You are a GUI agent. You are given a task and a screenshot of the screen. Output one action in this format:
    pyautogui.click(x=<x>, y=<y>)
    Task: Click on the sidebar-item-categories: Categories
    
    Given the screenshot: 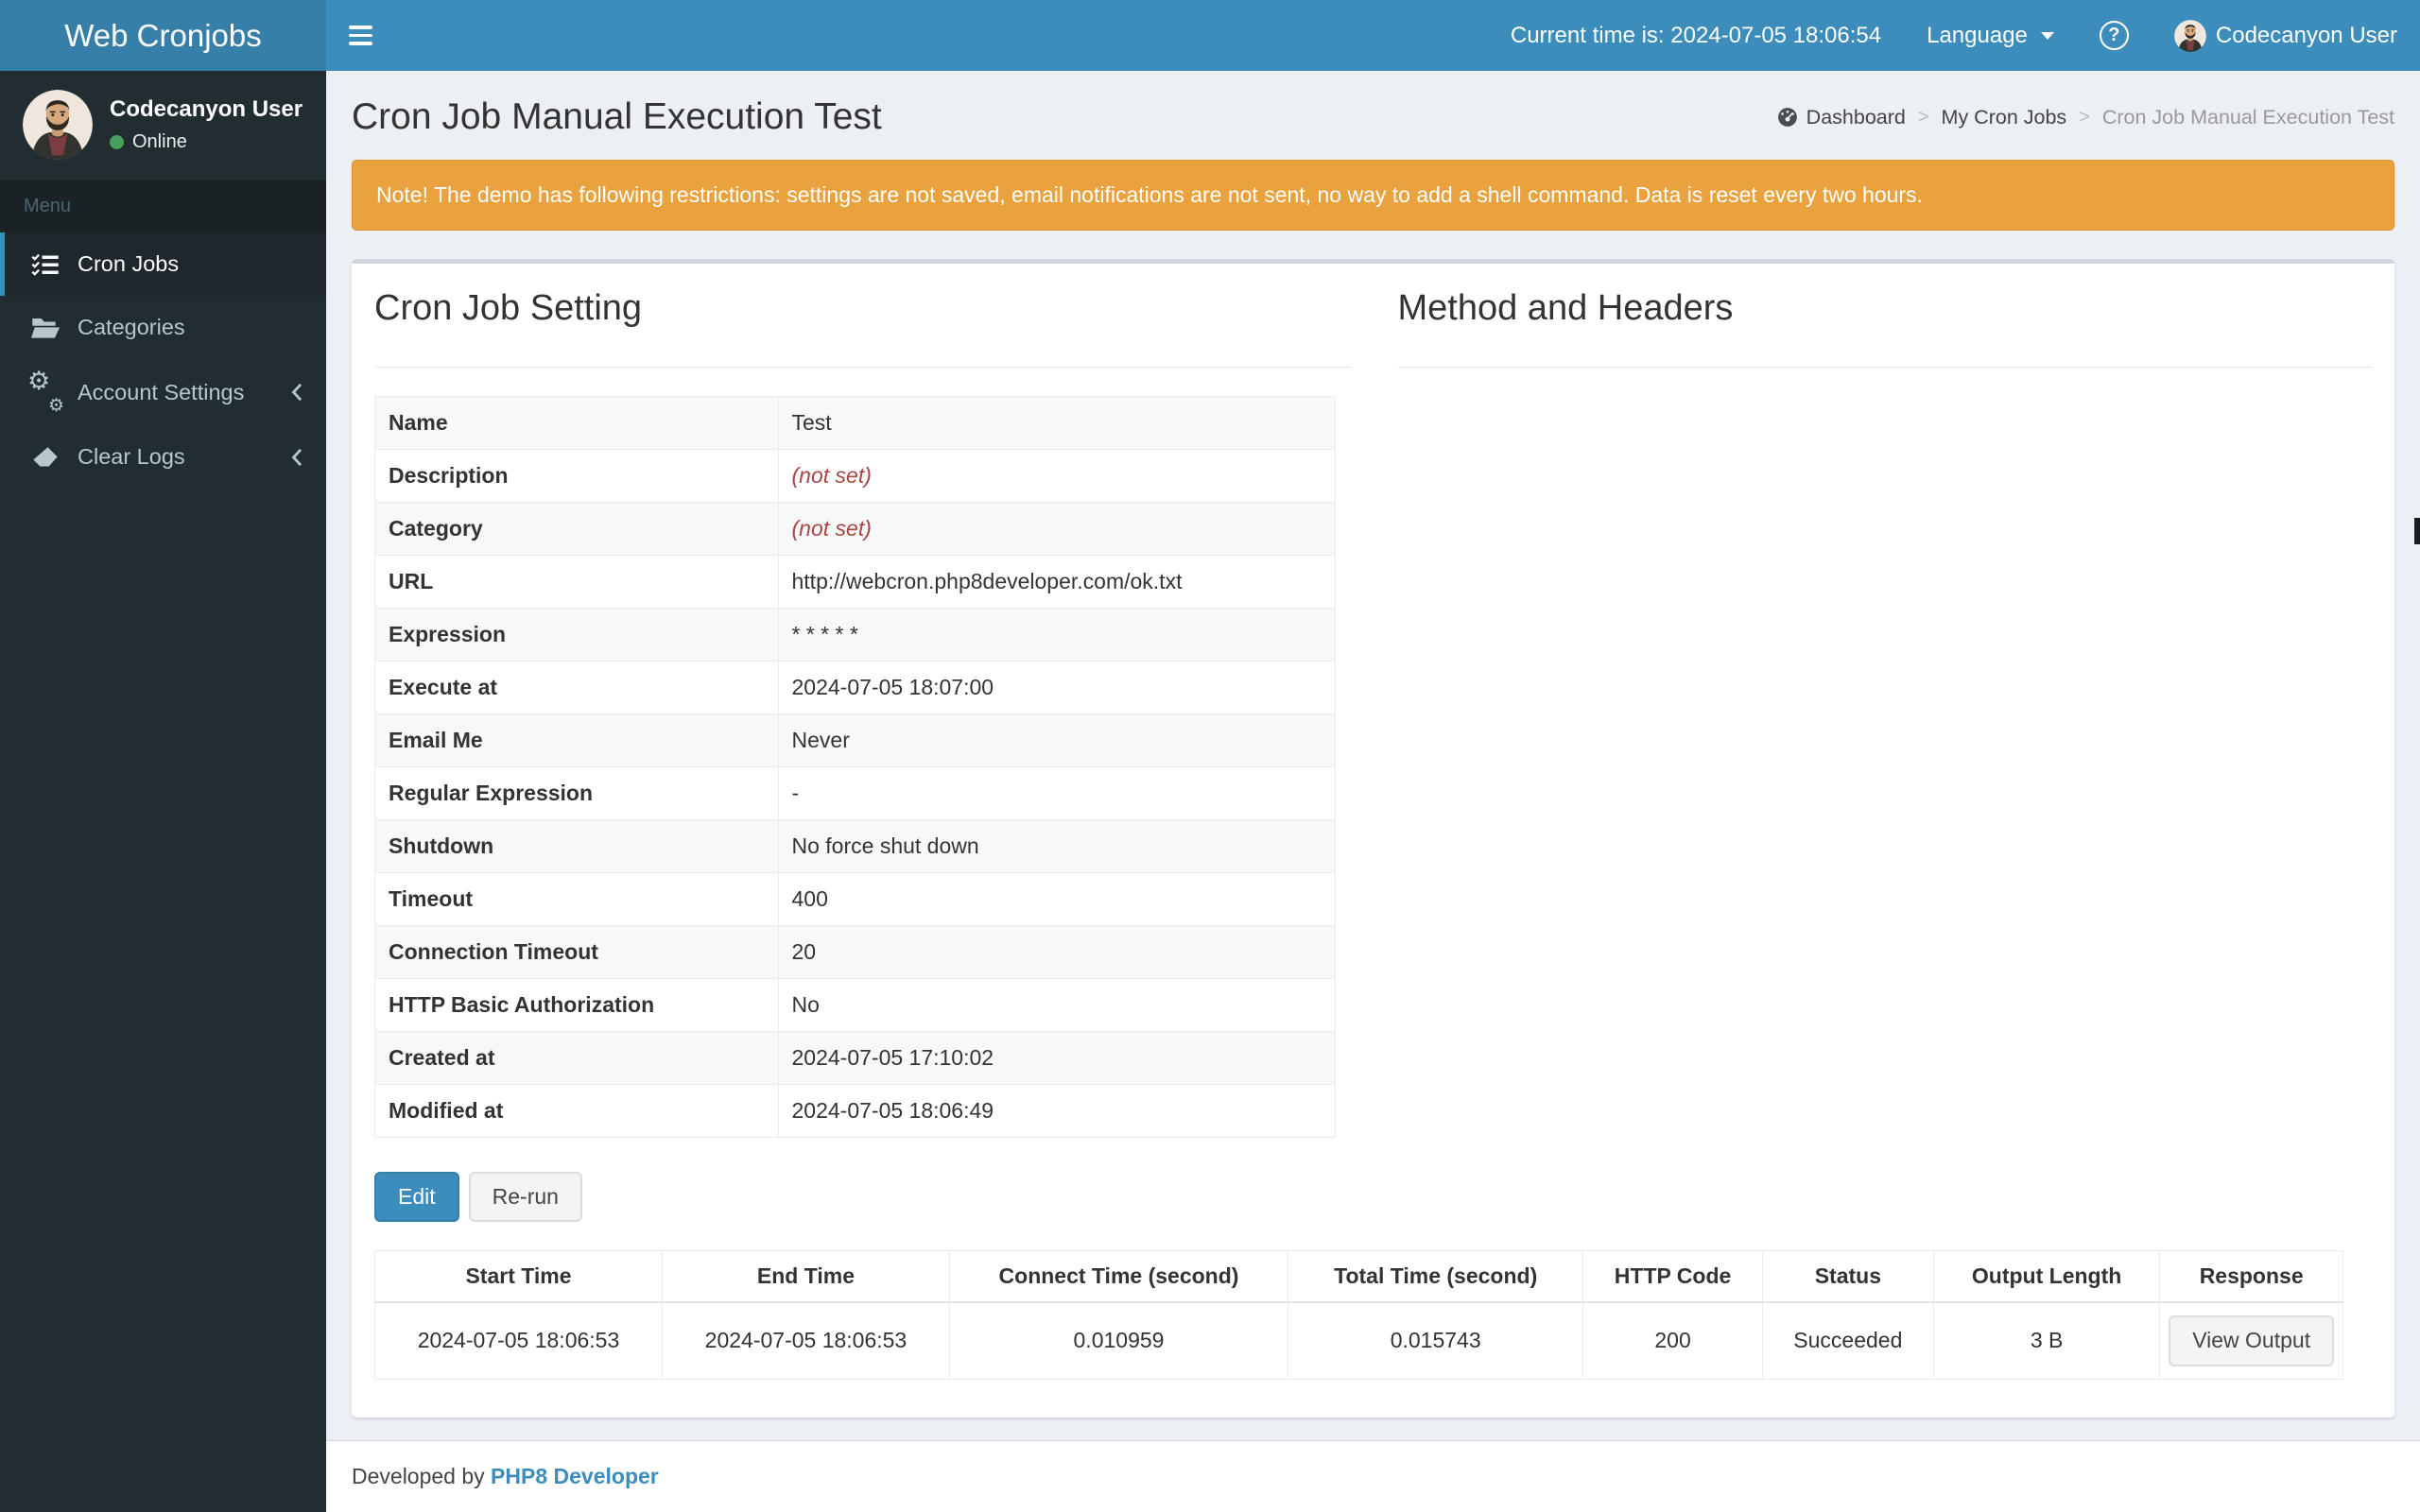 What is the action you would take?
    pyautogui.click(x=163, y=327)
    